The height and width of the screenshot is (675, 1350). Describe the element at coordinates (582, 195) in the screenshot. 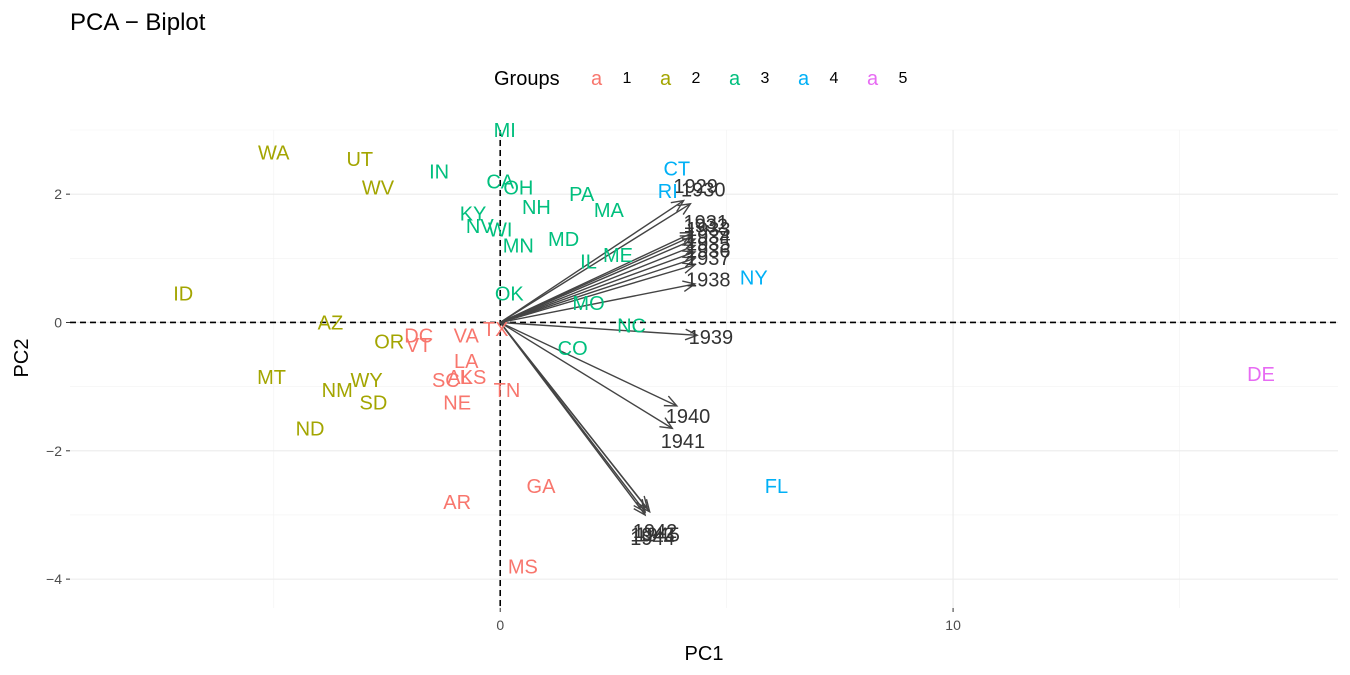

I see `point-label-PA: PA` at that location.